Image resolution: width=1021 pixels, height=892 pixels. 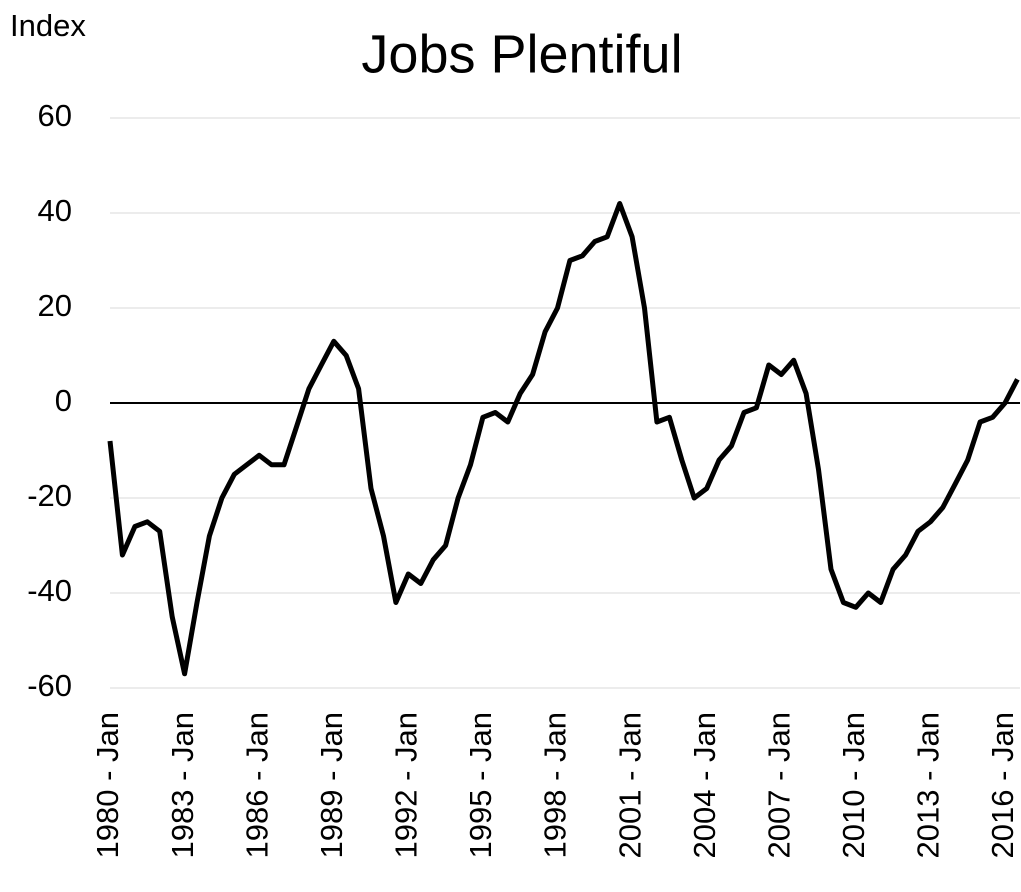 What do you see at coordinates (704, 785) in the screenshot?
I see `x-tick-label: 2004 - Jan` at bounding box center [704, 785].